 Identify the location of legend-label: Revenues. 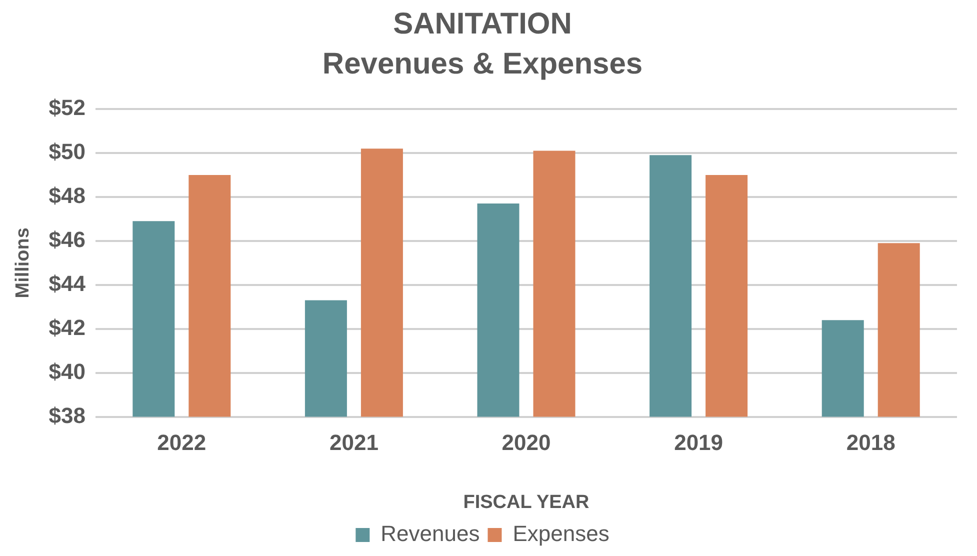
(430, 533).